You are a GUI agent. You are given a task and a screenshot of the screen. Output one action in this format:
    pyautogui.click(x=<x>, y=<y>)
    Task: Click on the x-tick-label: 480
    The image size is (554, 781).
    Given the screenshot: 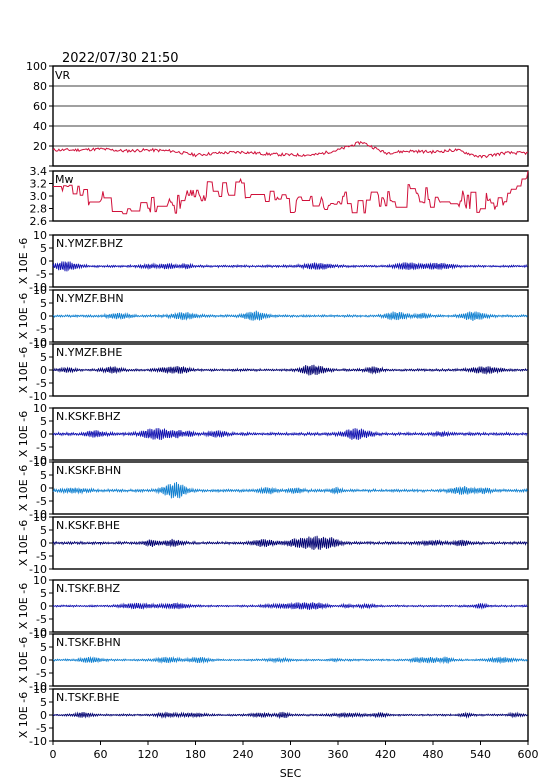 What is the action you would take?
    pyautogui.click(x=433, y=754)
    